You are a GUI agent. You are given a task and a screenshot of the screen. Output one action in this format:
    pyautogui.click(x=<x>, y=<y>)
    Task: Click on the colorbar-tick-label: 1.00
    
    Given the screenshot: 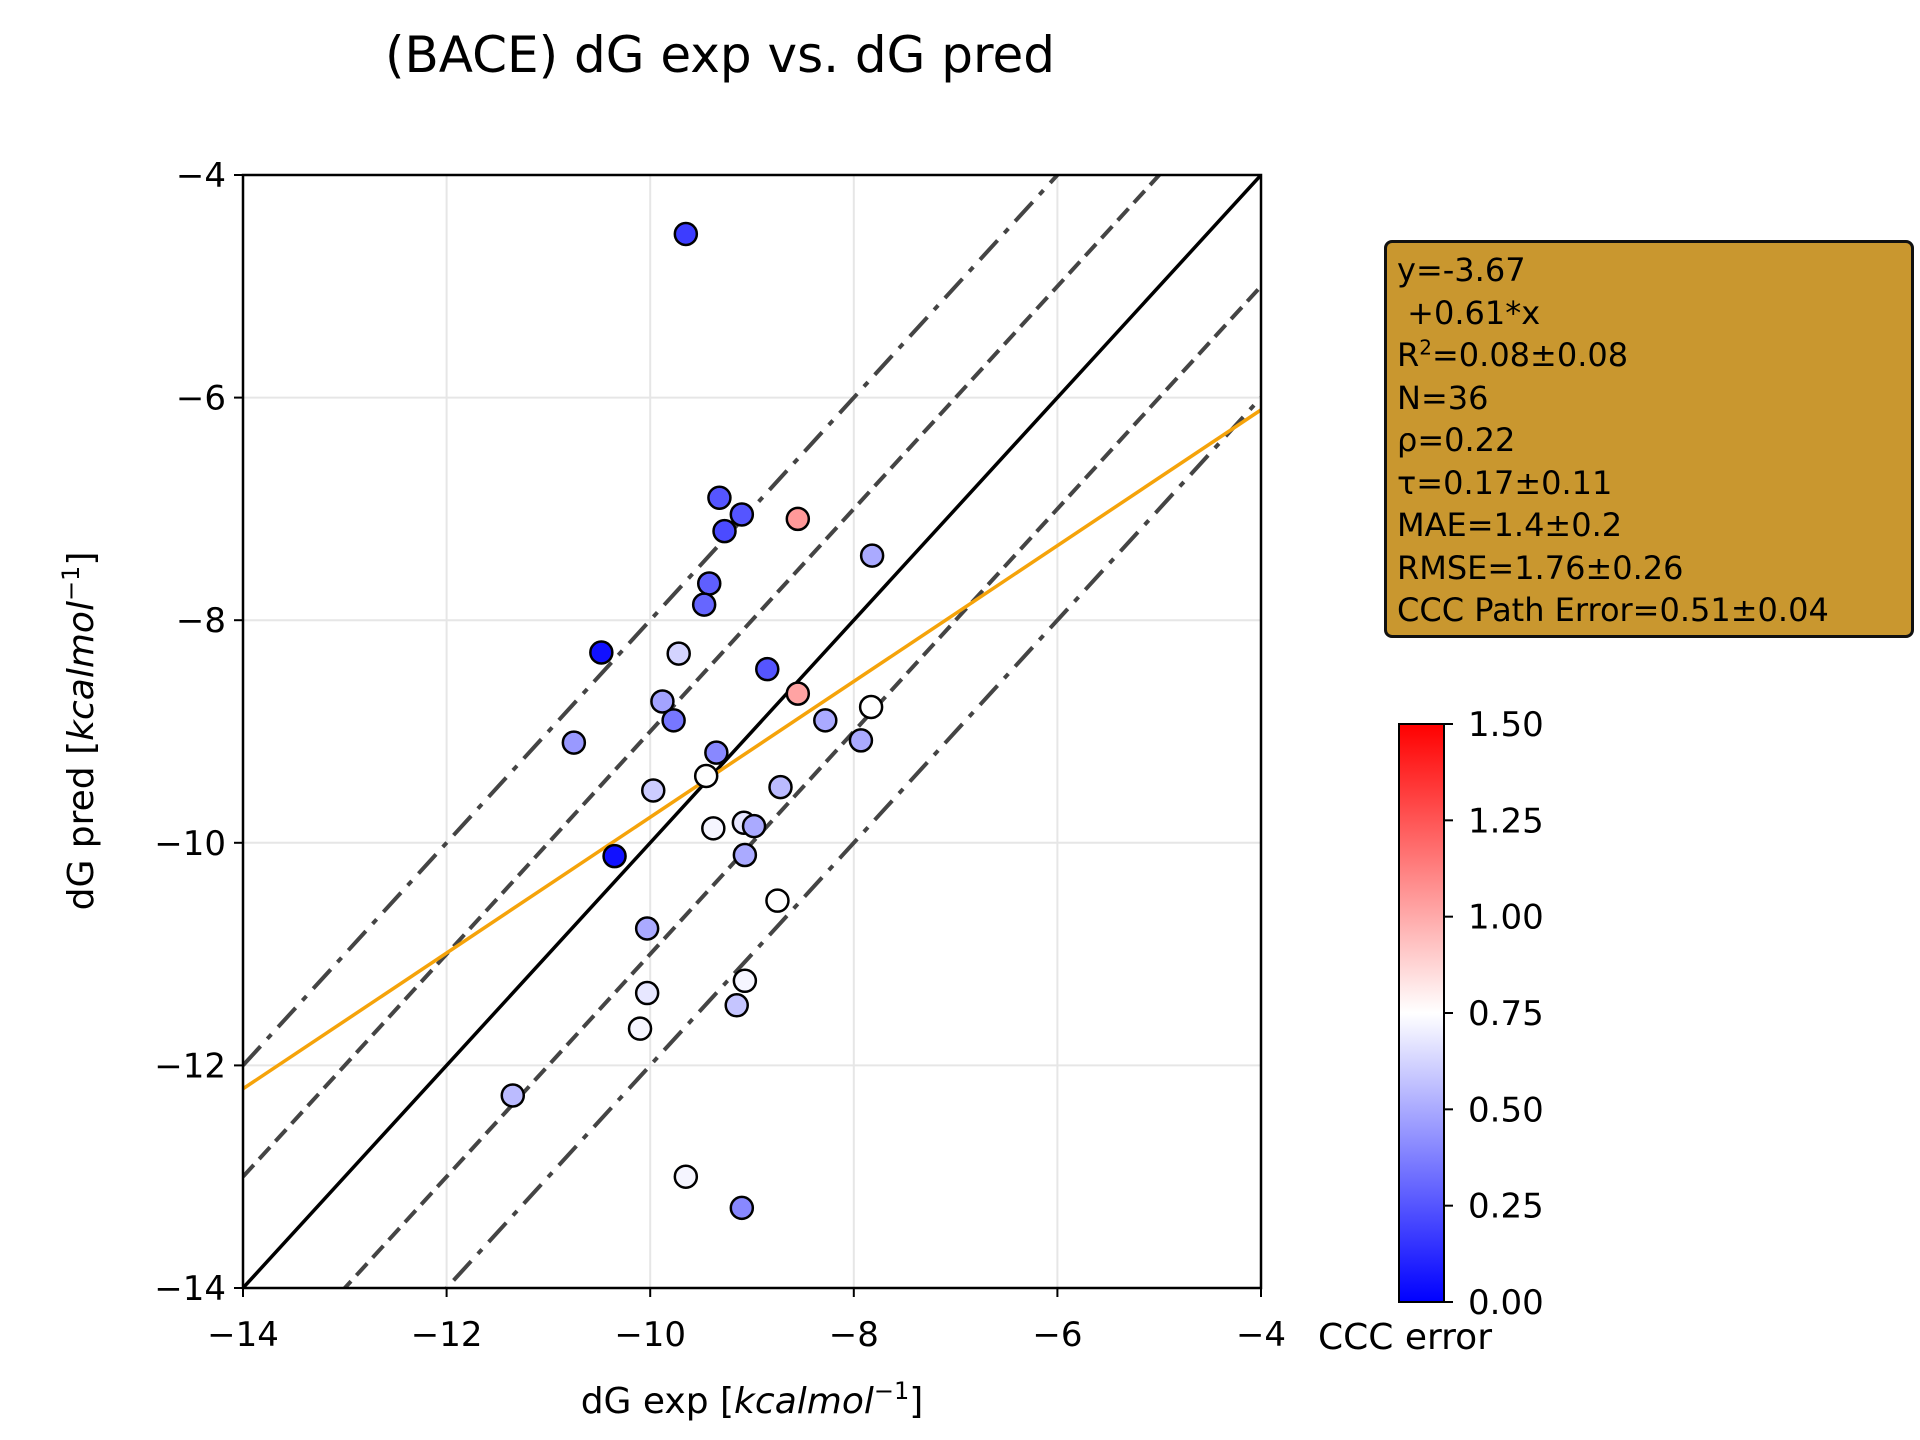 What is the action you would take?
    pyautogui.click(x=1506, y=918)
    